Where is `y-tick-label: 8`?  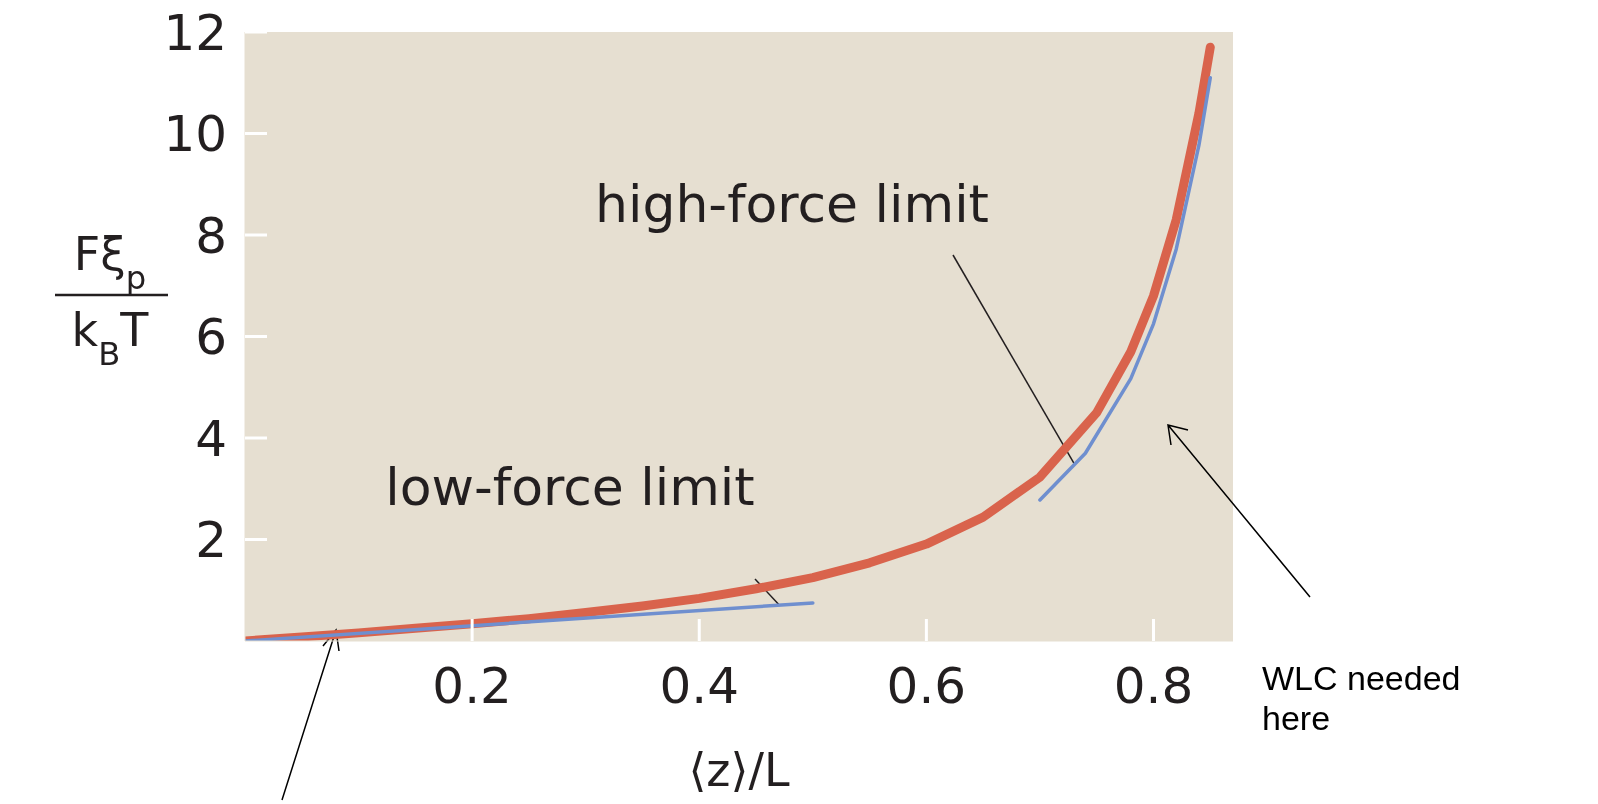 y-tick-label: 8 is located at coordinates (211, 235).